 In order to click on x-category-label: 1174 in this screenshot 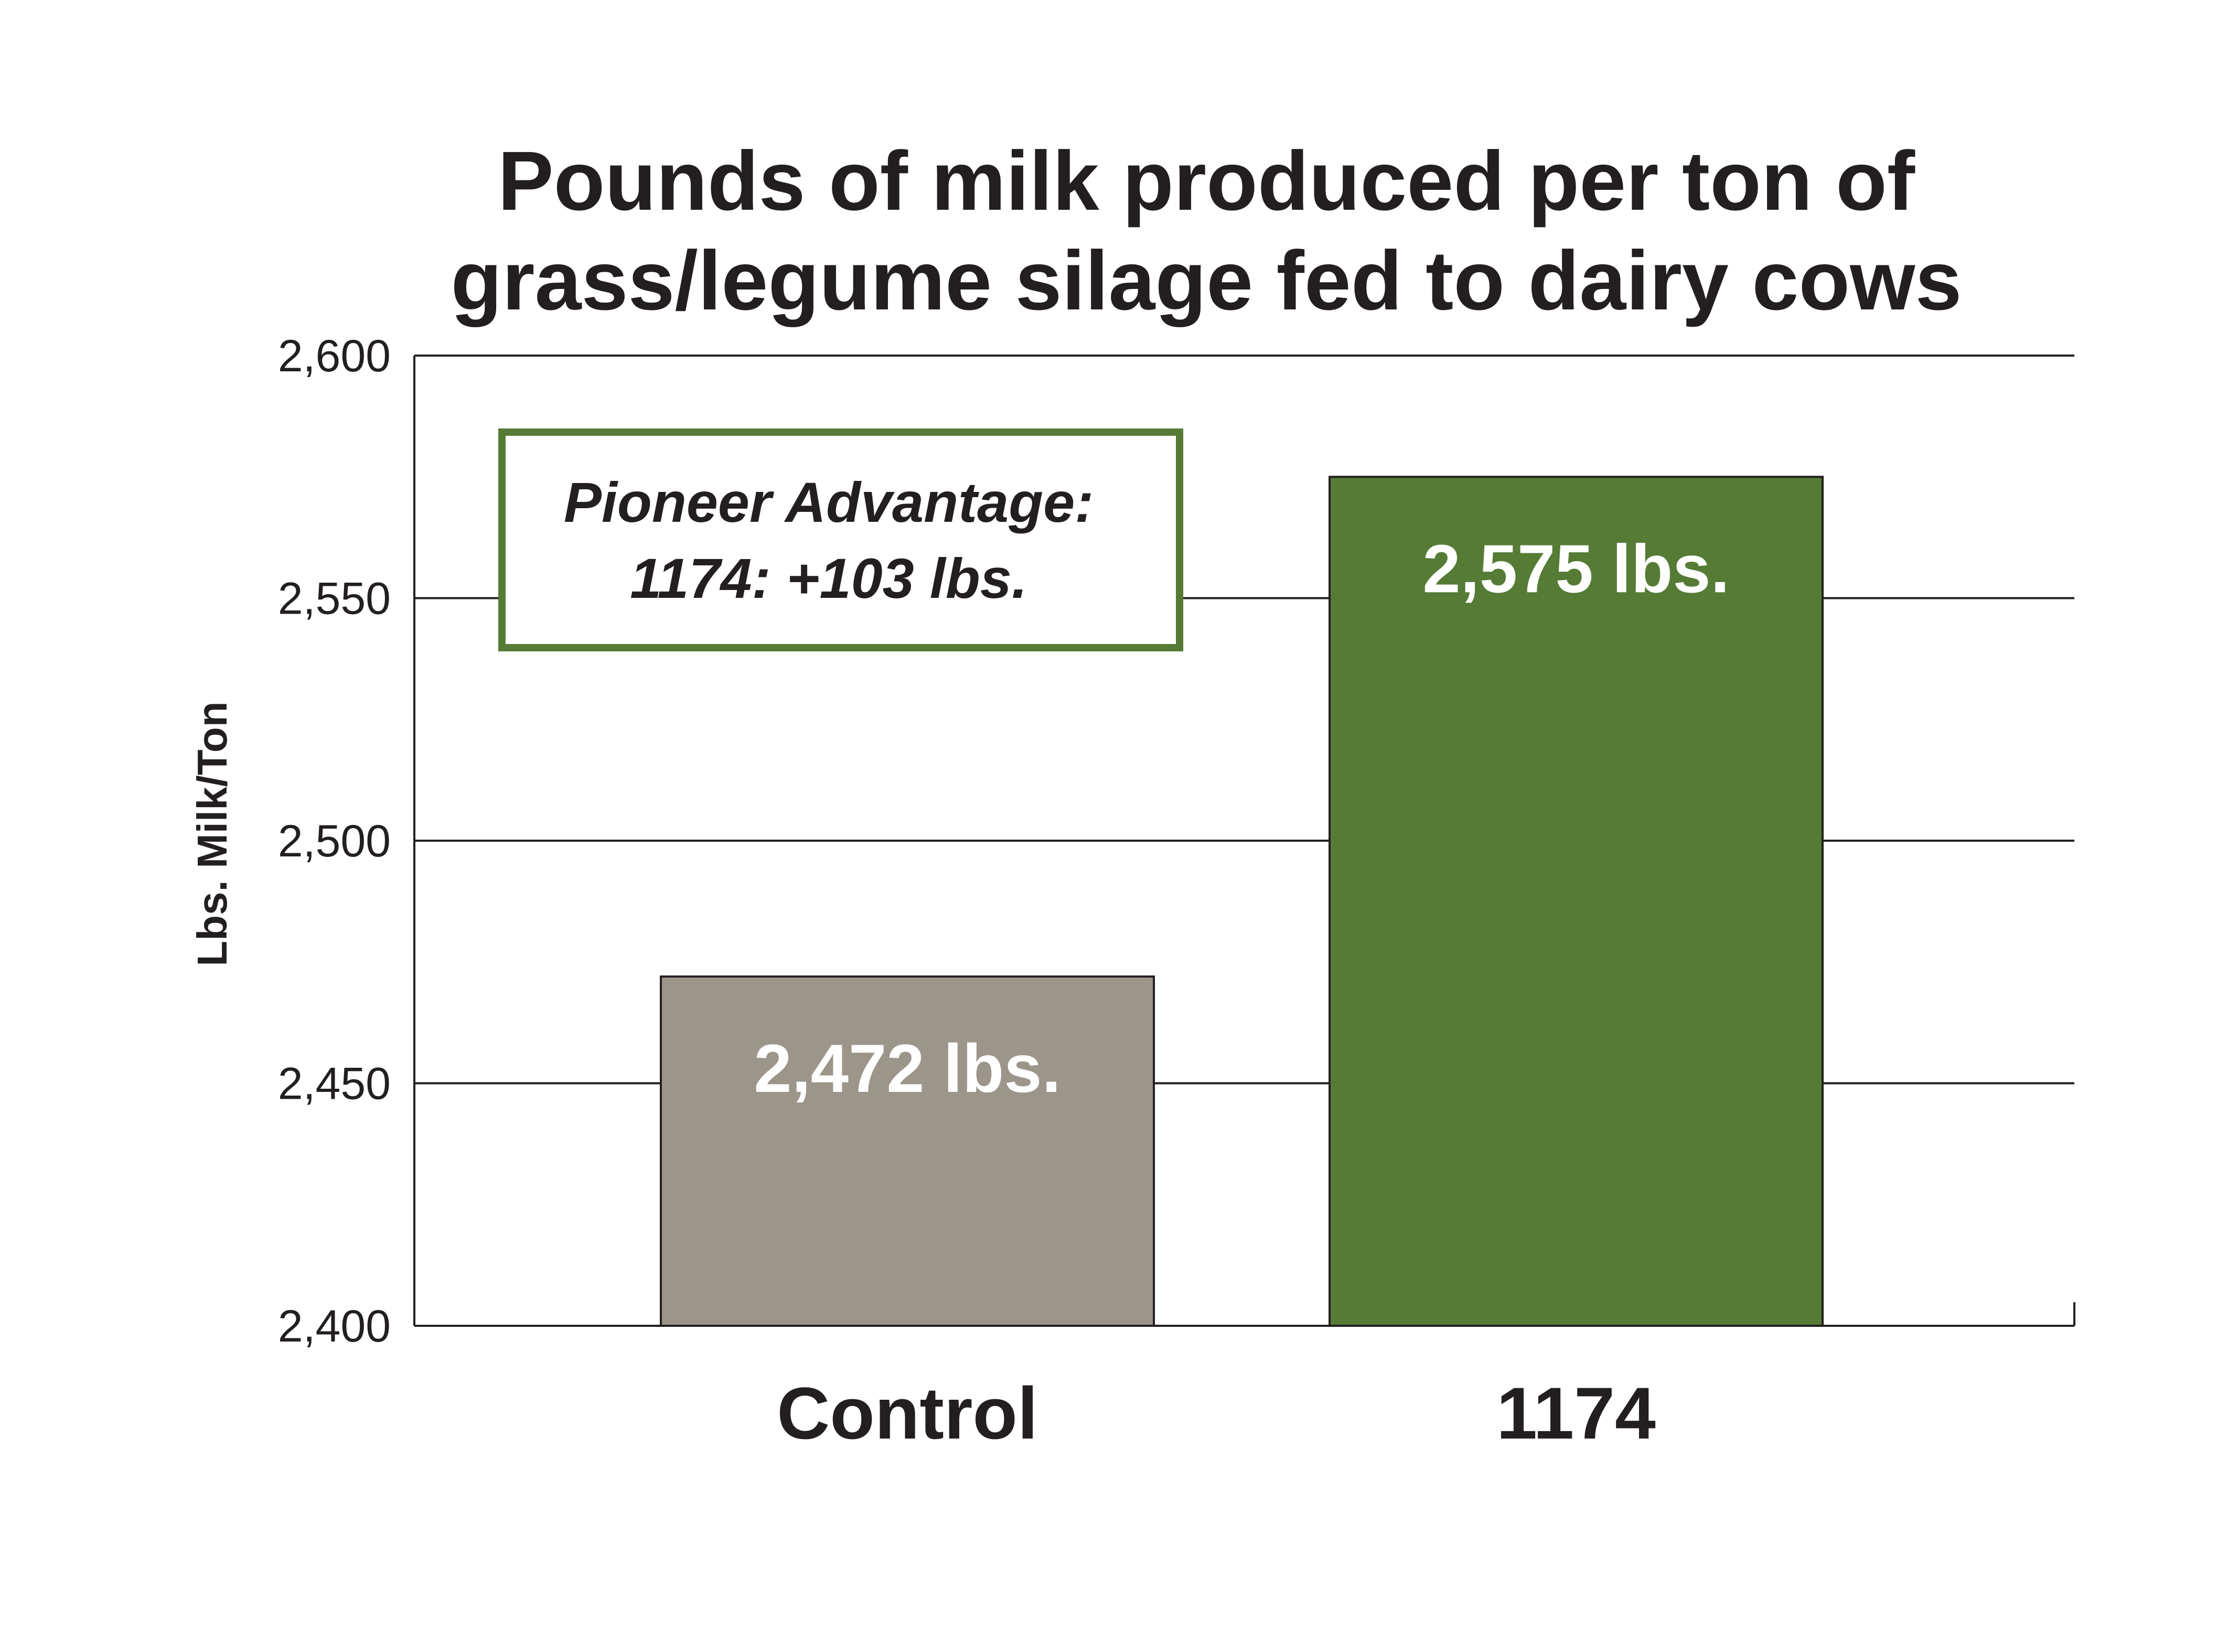, I will do `click(1576, 1413)`.